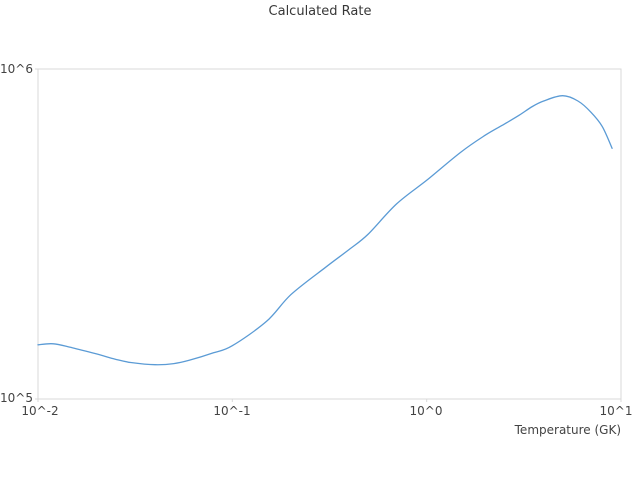 This screenshot has height=480, width=640. What do you see at coordinates (40, 411) in the screenshot?
I see `x-tick-label-1e-2: 10^-2` at bounding box center [40, 411].